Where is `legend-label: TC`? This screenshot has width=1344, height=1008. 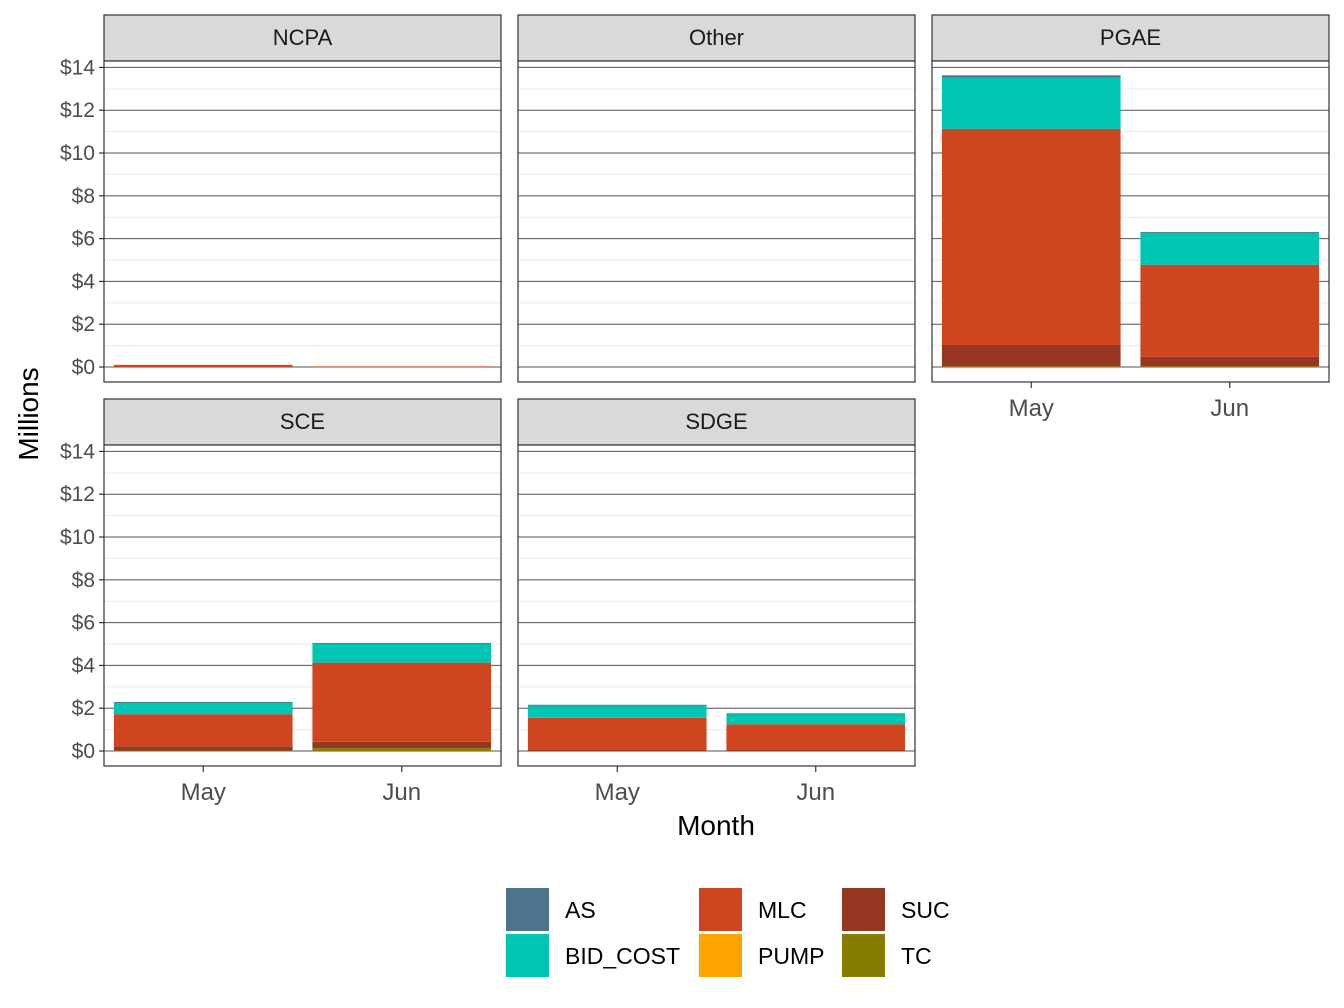 legend-label: TC is located at coordinates (916, 956).